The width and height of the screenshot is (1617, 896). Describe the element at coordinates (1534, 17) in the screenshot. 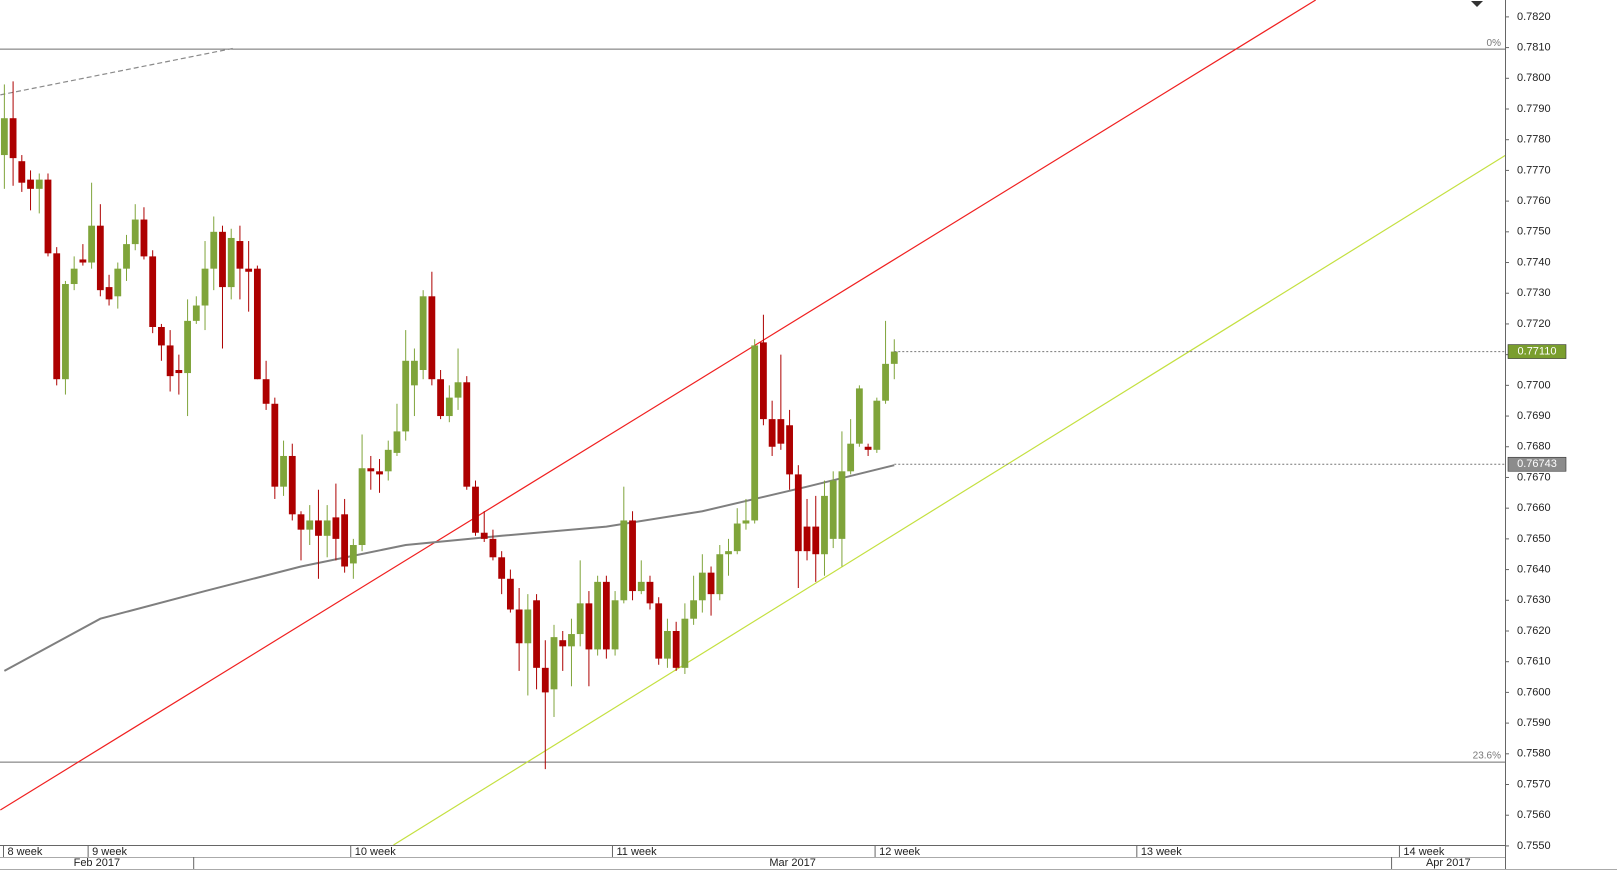

I see `y-tick-label: 0.7820` at that location.